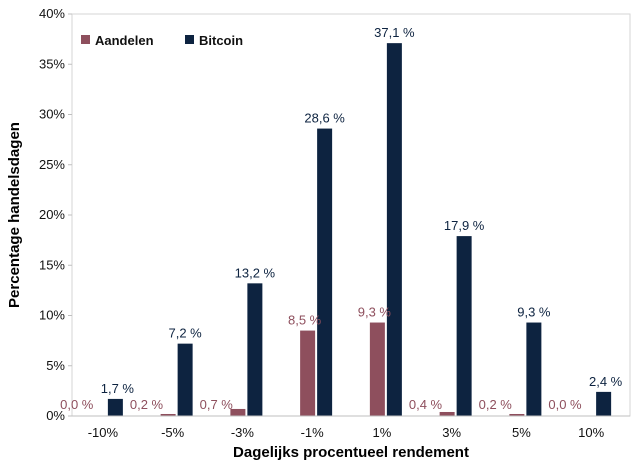  I want to click on y-tick-label: 30%, so click(52, 114).